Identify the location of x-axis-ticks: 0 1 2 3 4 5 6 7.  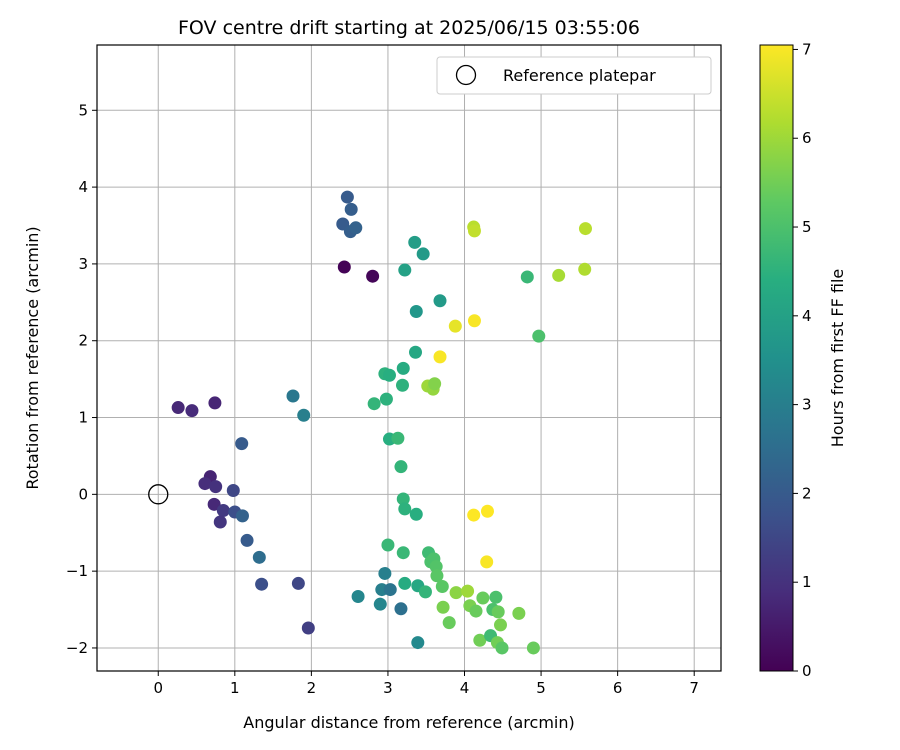
(426, 684).